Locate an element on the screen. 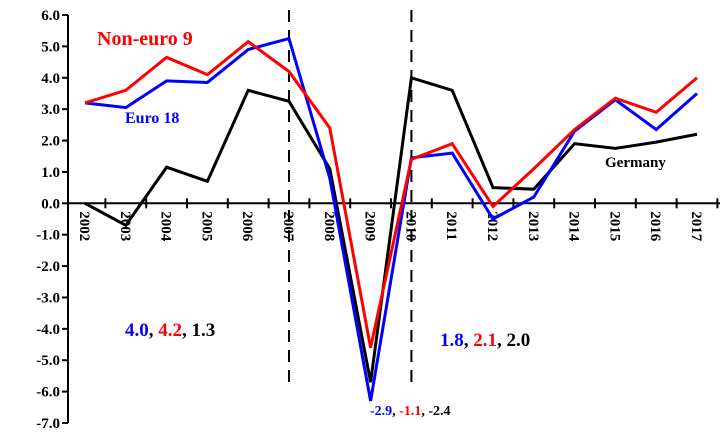 This screenshot has width=722, height=434. y-tick-label: -1.0 is located at coordinates (48, 236).